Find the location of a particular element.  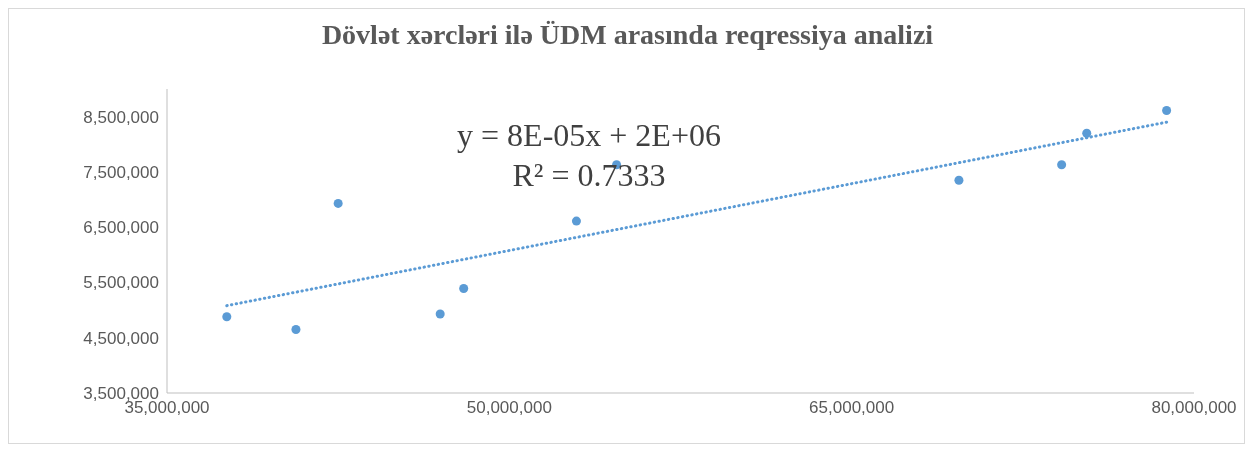

annotation: y = 8E-05x + 2E+06 is located at coordinates (589, 135).